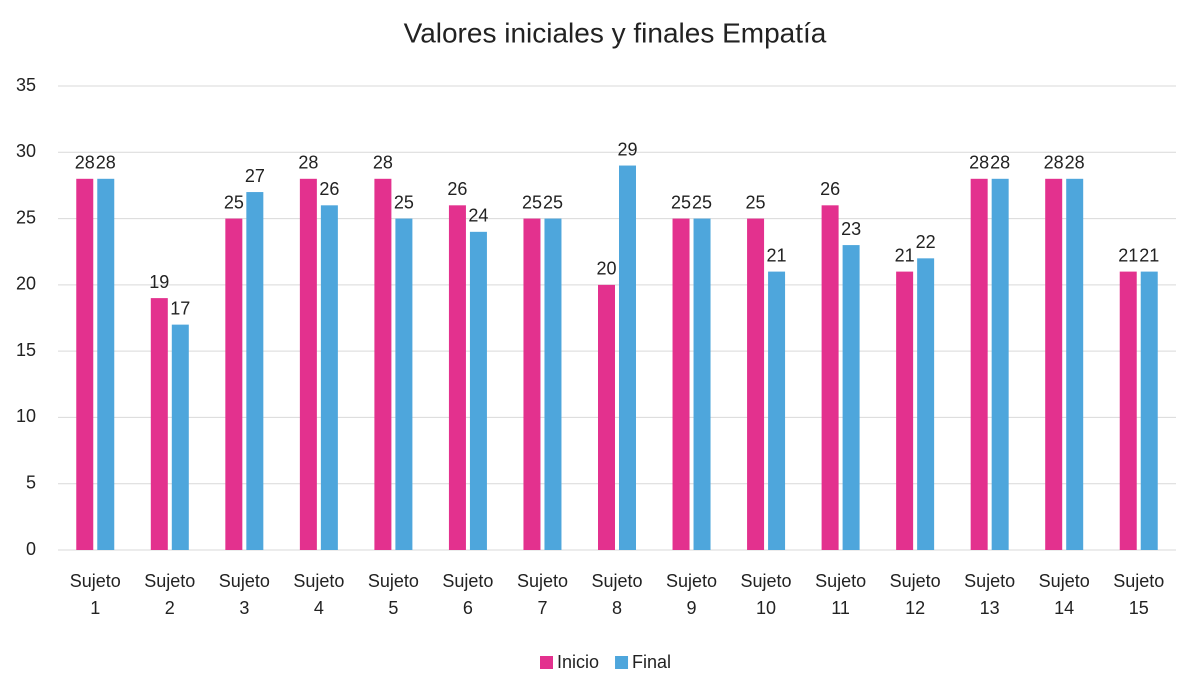 This screenshot has height=673, width=1196. I want to click on x-tick-label: Sujeto 10, so click(766, 594).